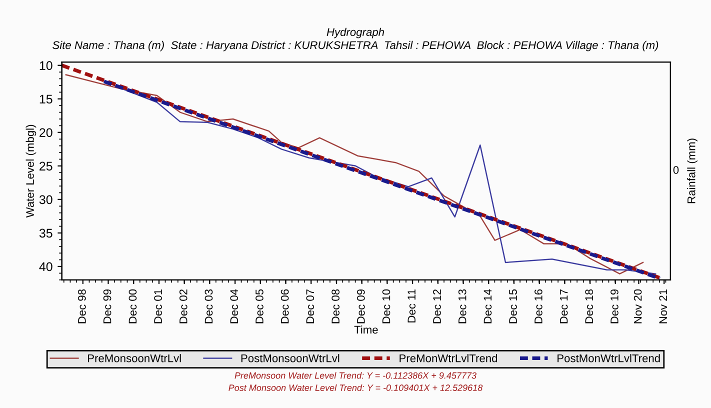 This screenshot has width=711, height=408. I want to click on x-tick-label: Dec 06, so click(284, 306).